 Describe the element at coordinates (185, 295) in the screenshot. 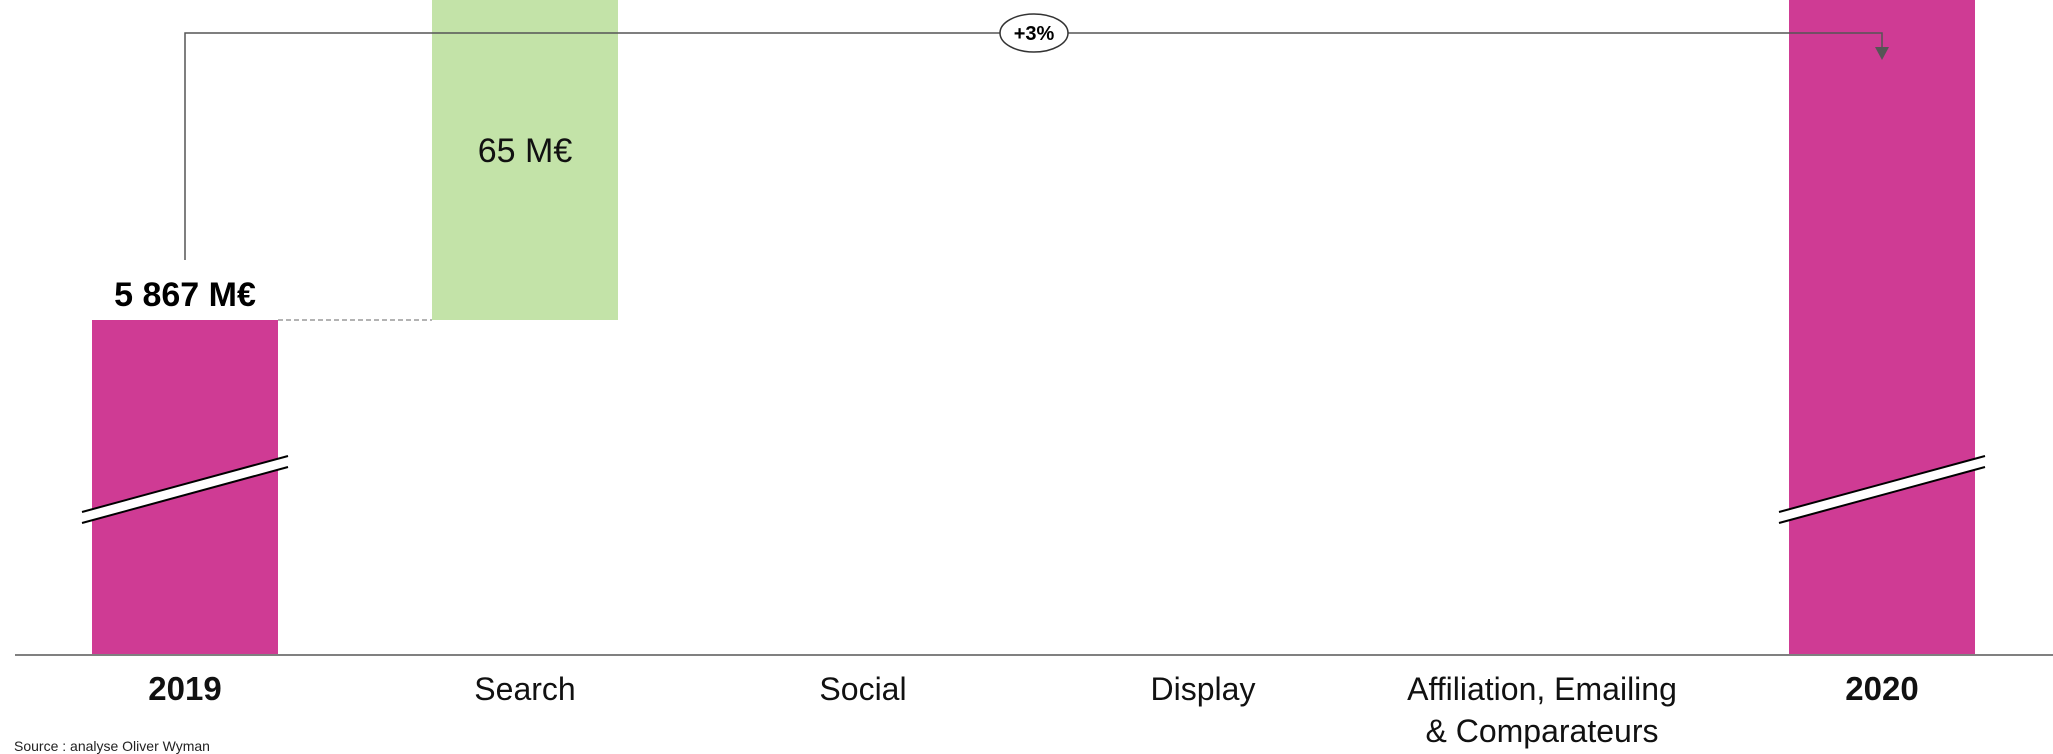

I see `value-label: 5 867 M€` at that location.